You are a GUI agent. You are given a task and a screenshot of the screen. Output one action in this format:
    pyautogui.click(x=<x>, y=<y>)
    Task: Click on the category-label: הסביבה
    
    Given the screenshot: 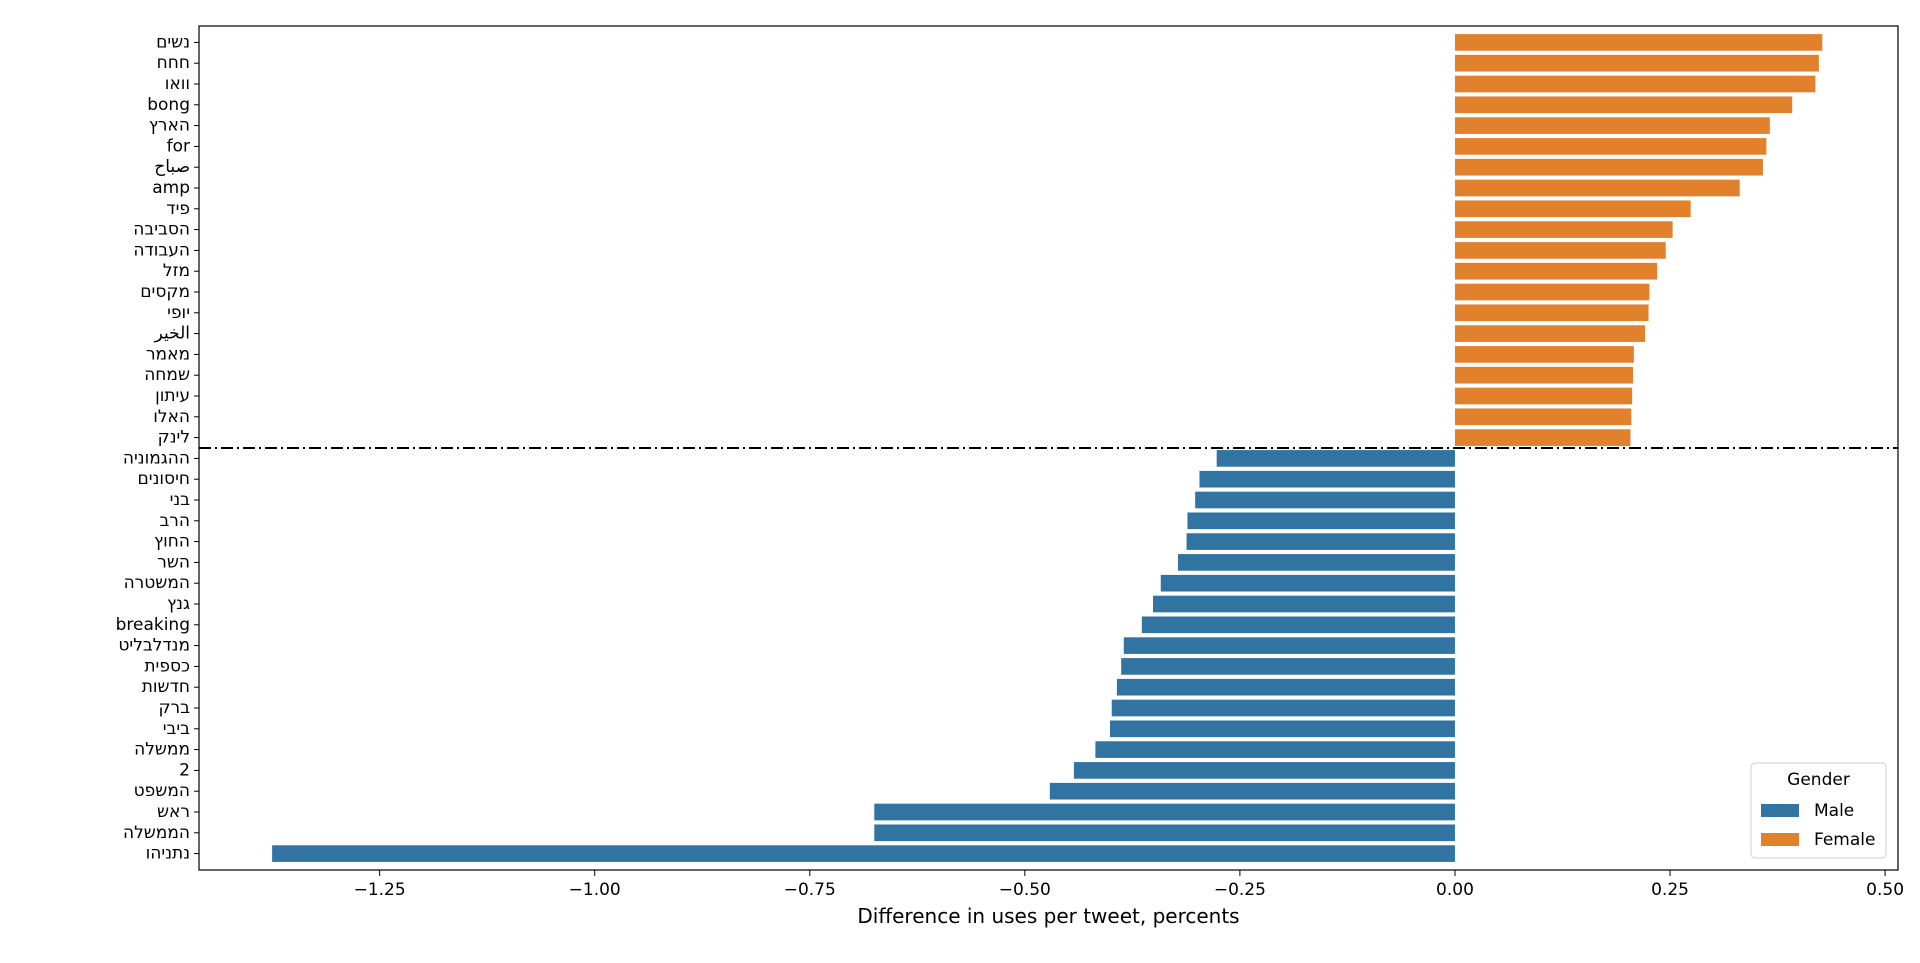 What is the action you would take?
    pyautogui.click(x=161, y=230)
    